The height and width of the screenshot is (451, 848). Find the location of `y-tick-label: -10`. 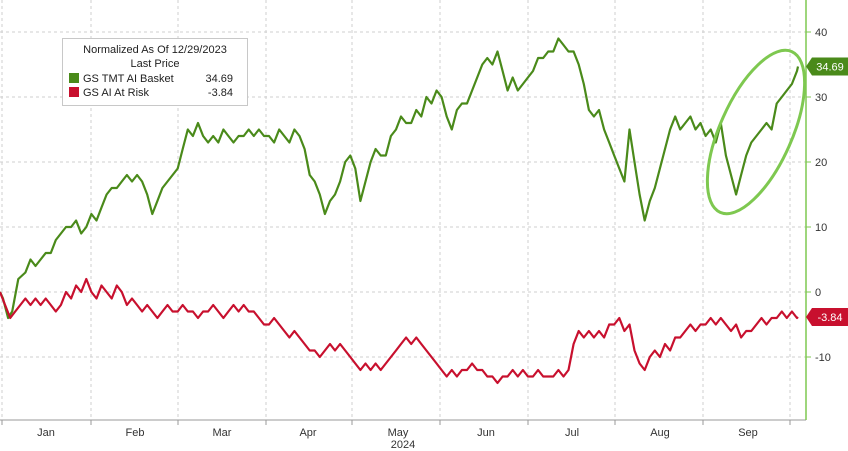

y-tick-label: -10 is located at coordinates (823, 358).